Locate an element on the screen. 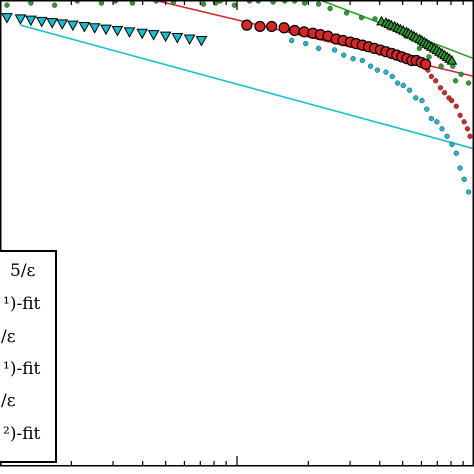  legend-box is located at coordinates (28, 356).